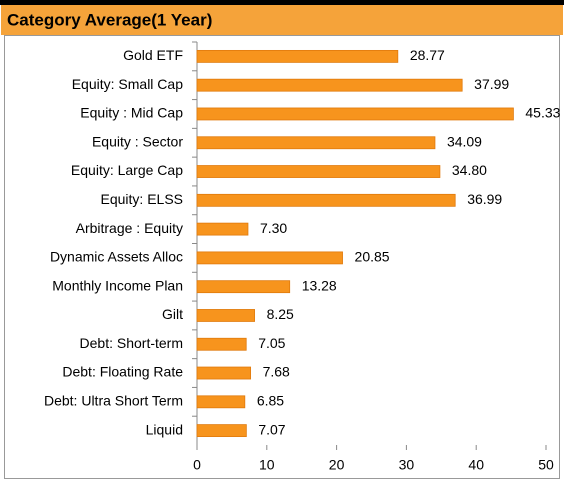  I want to click on x-tick-label: 40, so click(476, 465).